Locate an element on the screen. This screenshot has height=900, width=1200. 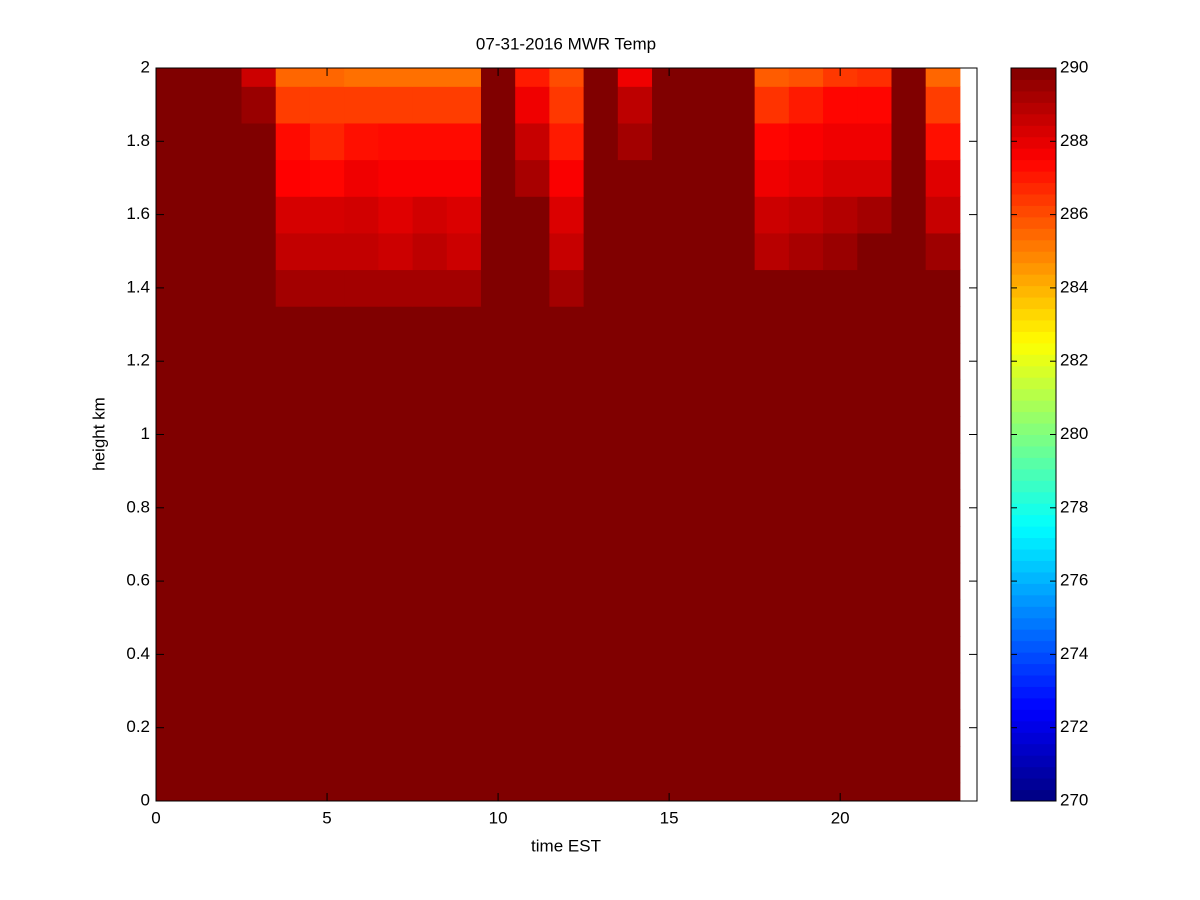
x-tick-label: 10 is located at coordinates (498, 817).